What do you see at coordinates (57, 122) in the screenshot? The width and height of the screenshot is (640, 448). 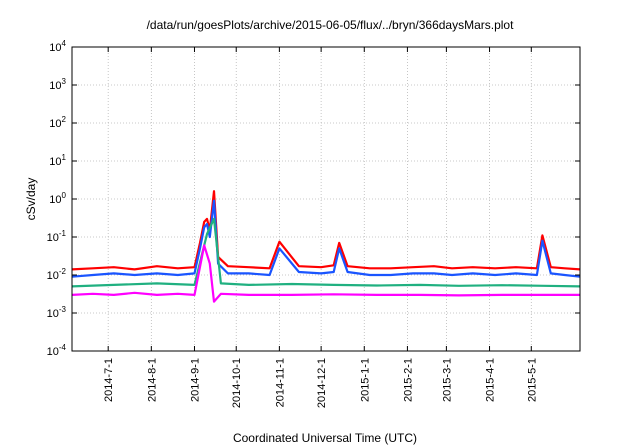 I see `y-tick-label: 10²` at bounding box center [57, 122].